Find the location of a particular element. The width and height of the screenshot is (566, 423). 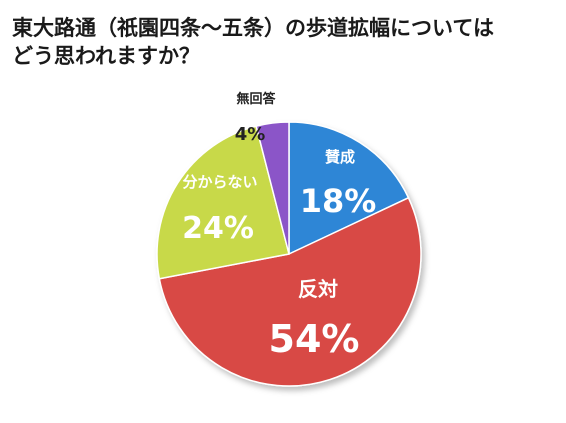

slice-label-1: 賛成 is located at coordinates (340, 157).